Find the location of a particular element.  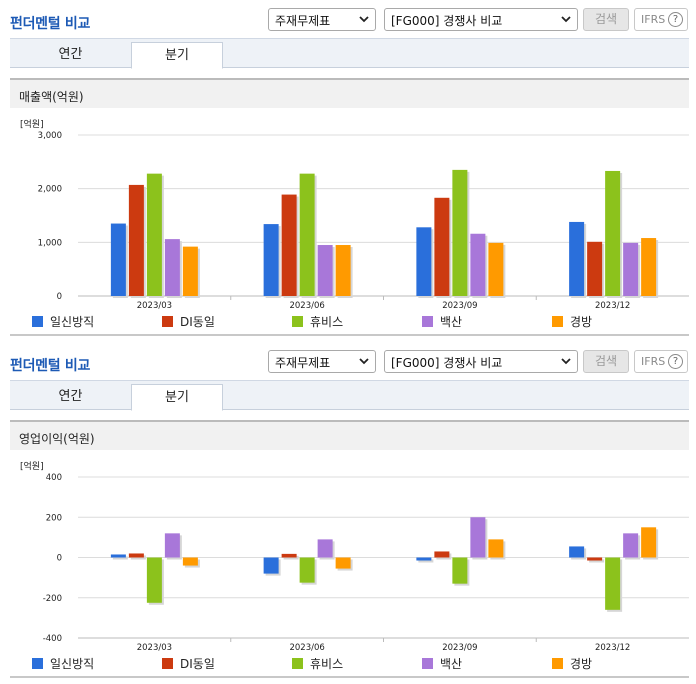

chart-title-bar: 매출액(억원) is located at coordinates (349, 93).